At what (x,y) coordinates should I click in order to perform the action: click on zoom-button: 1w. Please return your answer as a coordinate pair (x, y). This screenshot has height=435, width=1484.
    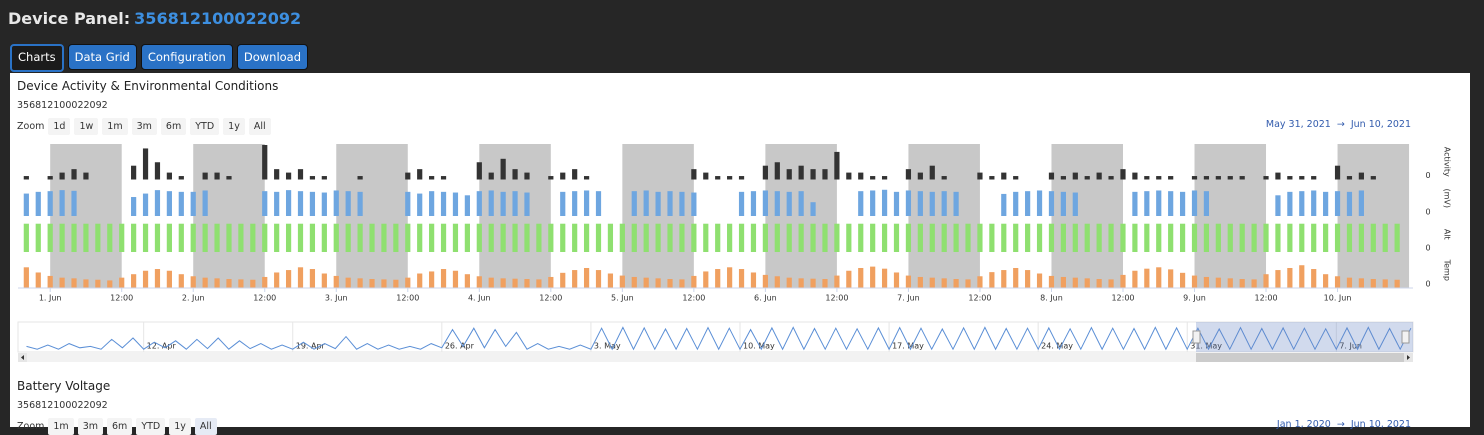
    Looking at the image, I should click on (86, 126).